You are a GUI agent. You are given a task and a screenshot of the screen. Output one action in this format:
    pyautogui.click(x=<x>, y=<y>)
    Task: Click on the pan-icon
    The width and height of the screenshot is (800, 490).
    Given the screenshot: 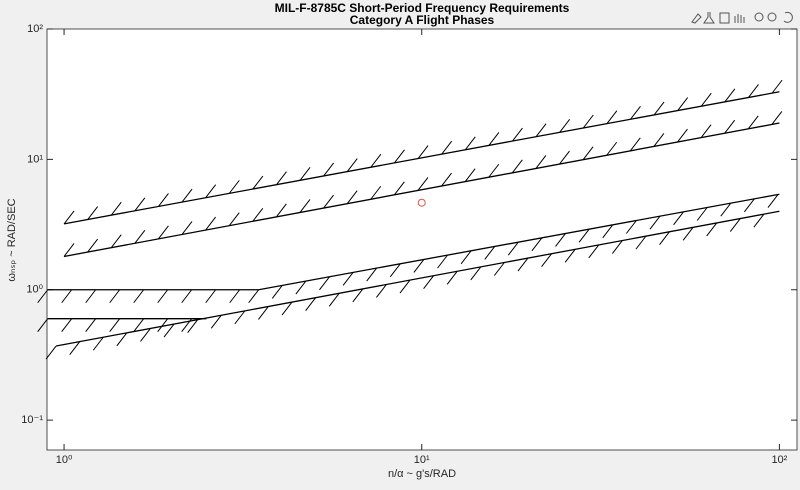 What is the action you would take?
    pyautogui.click(x=739, y=18)
    